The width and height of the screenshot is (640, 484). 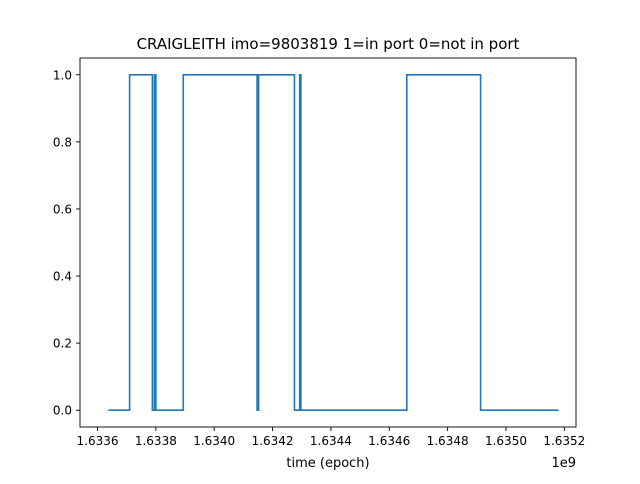 What do you see at coordinates (62, 142) in the screenshot?
I see `y-tick-label: 0.8` at bounding box center [62, 142].